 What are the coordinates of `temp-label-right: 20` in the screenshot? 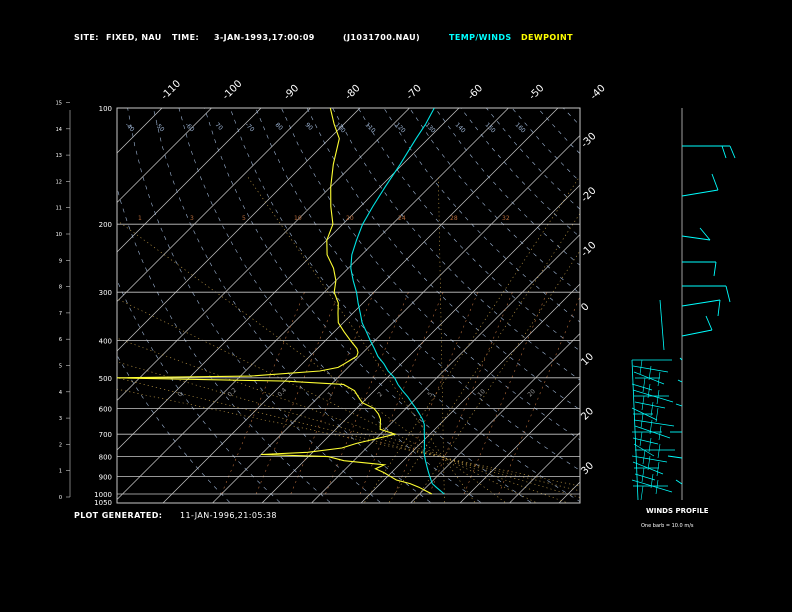 It's located at (587, 414).